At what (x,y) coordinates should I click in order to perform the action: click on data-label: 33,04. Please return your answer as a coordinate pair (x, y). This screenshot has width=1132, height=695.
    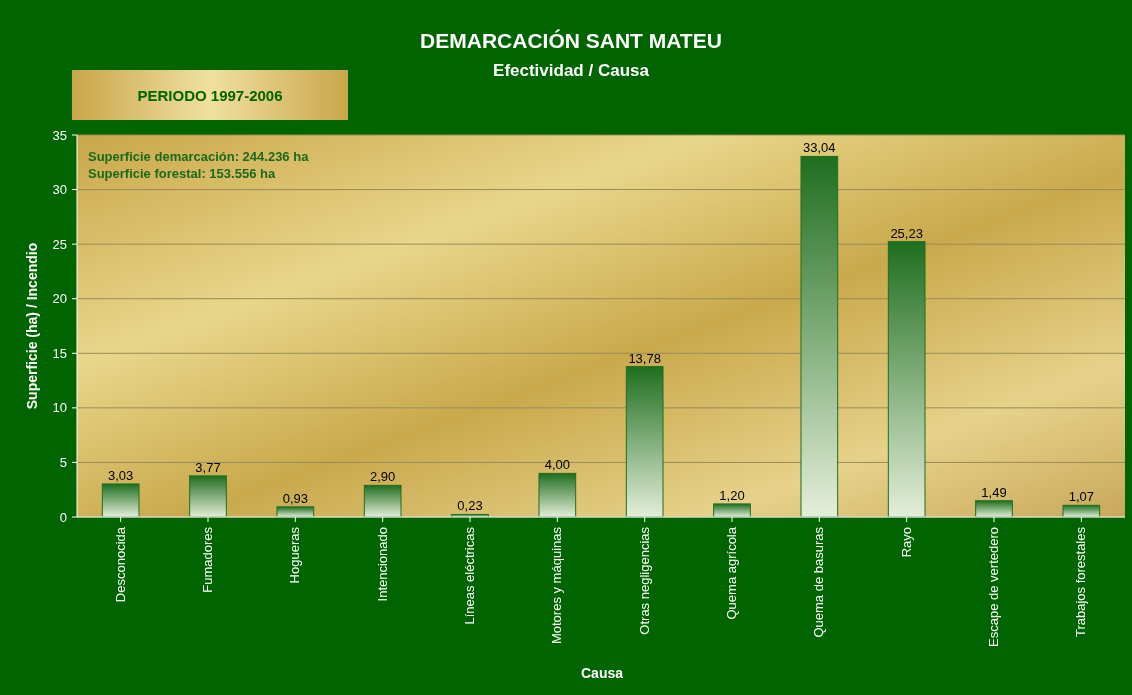
    Looking at the image, I should click on (819, 148).